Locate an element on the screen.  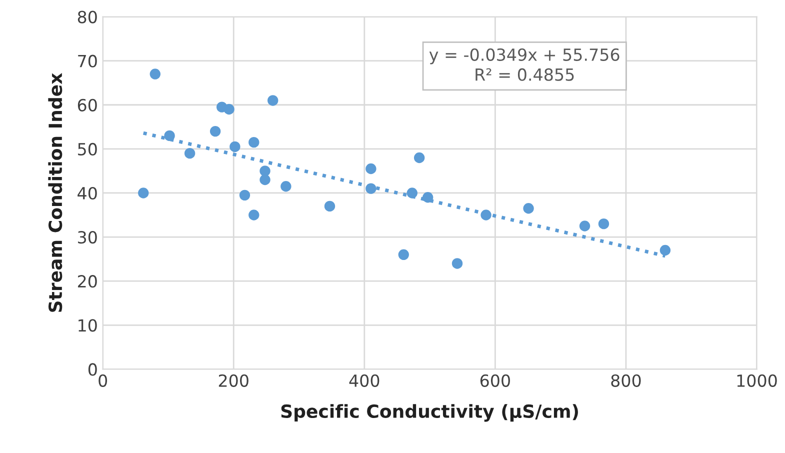
y-tick-label: 50 is located at coordinates (87, 149).